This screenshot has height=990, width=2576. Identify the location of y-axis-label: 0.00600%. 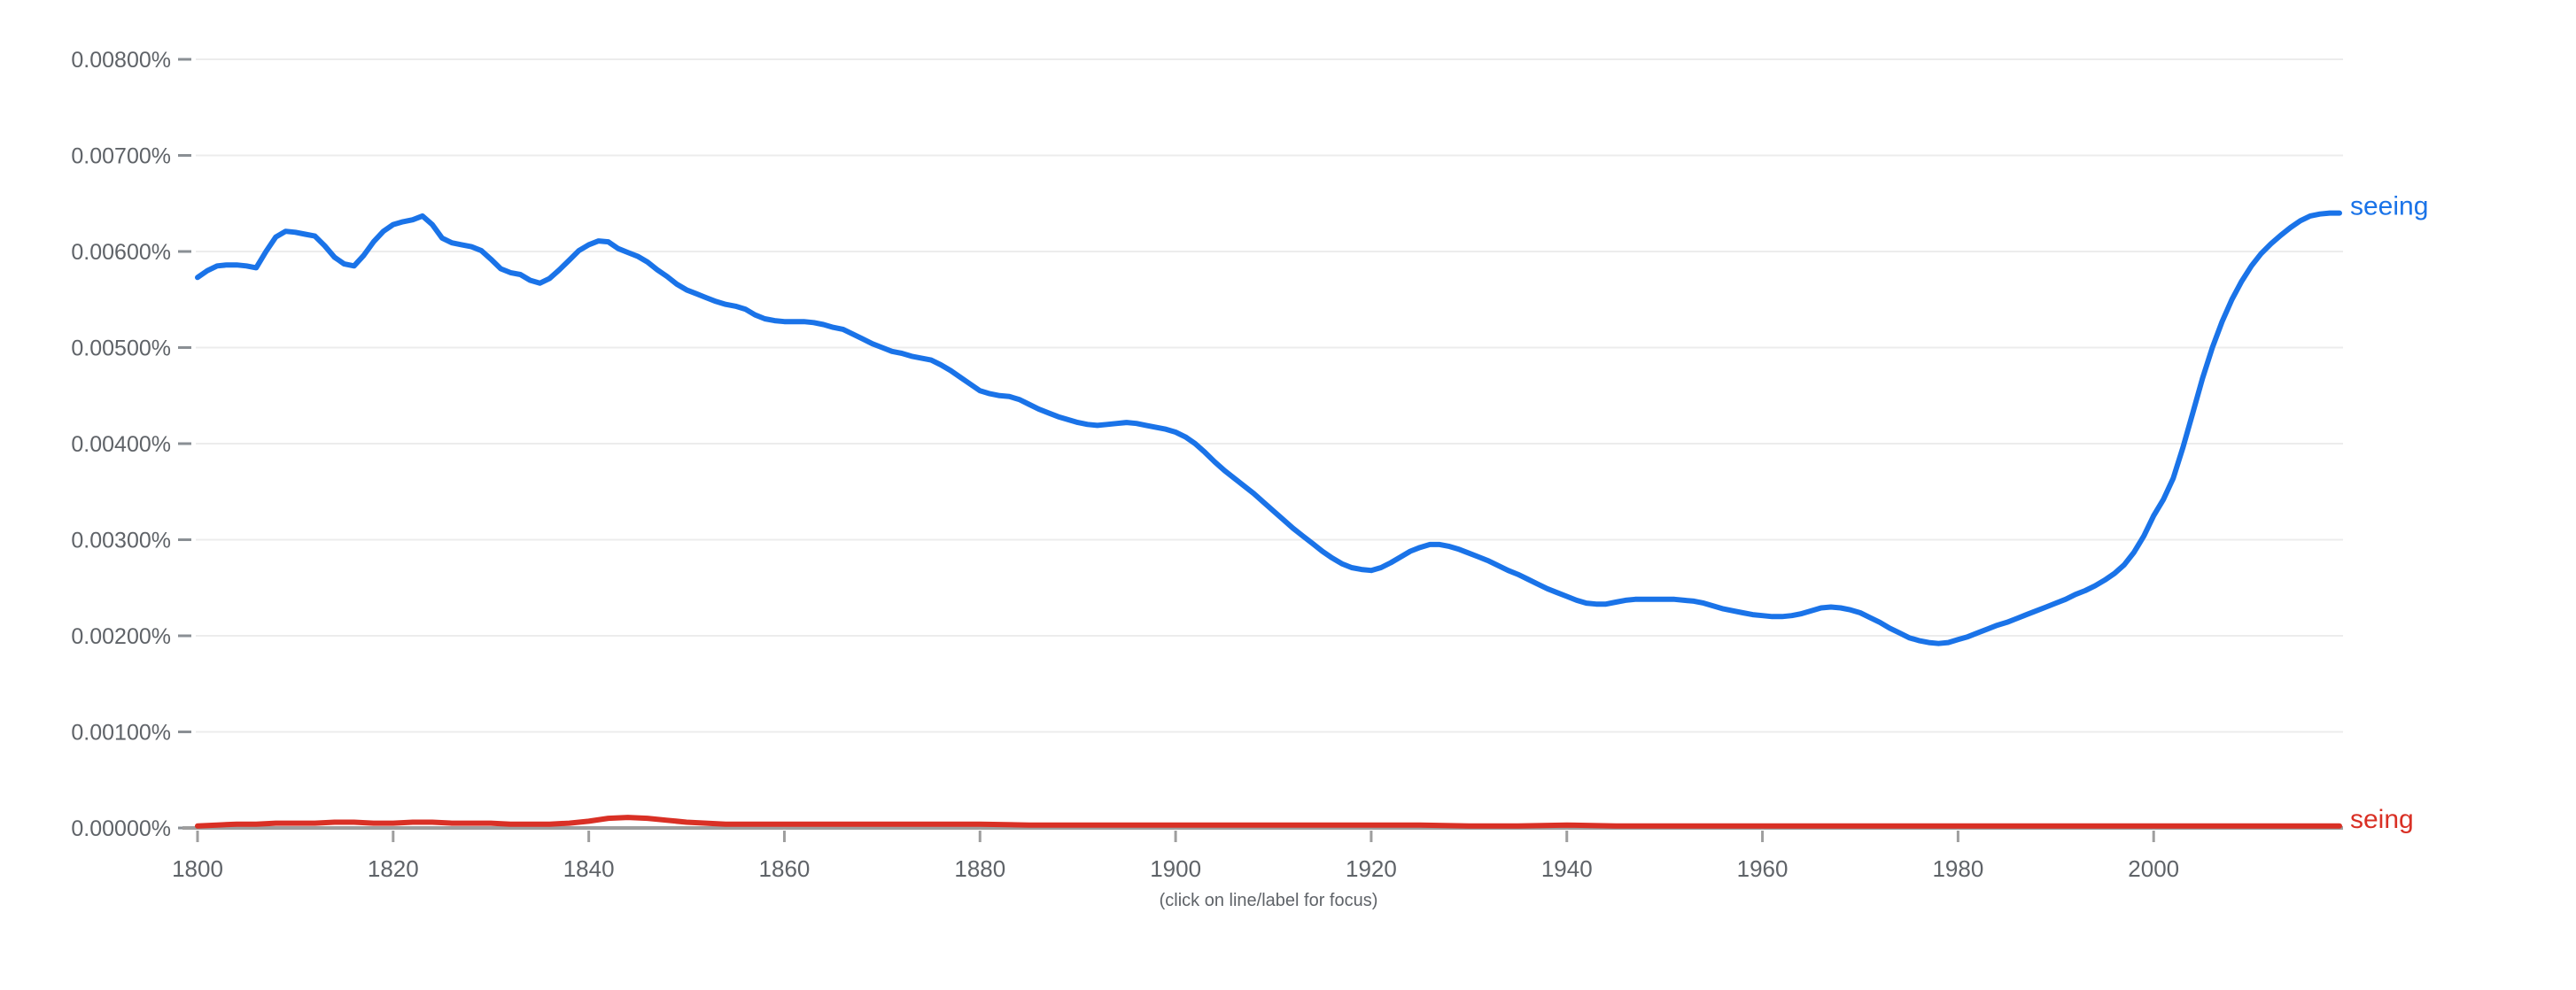
(121, 252).